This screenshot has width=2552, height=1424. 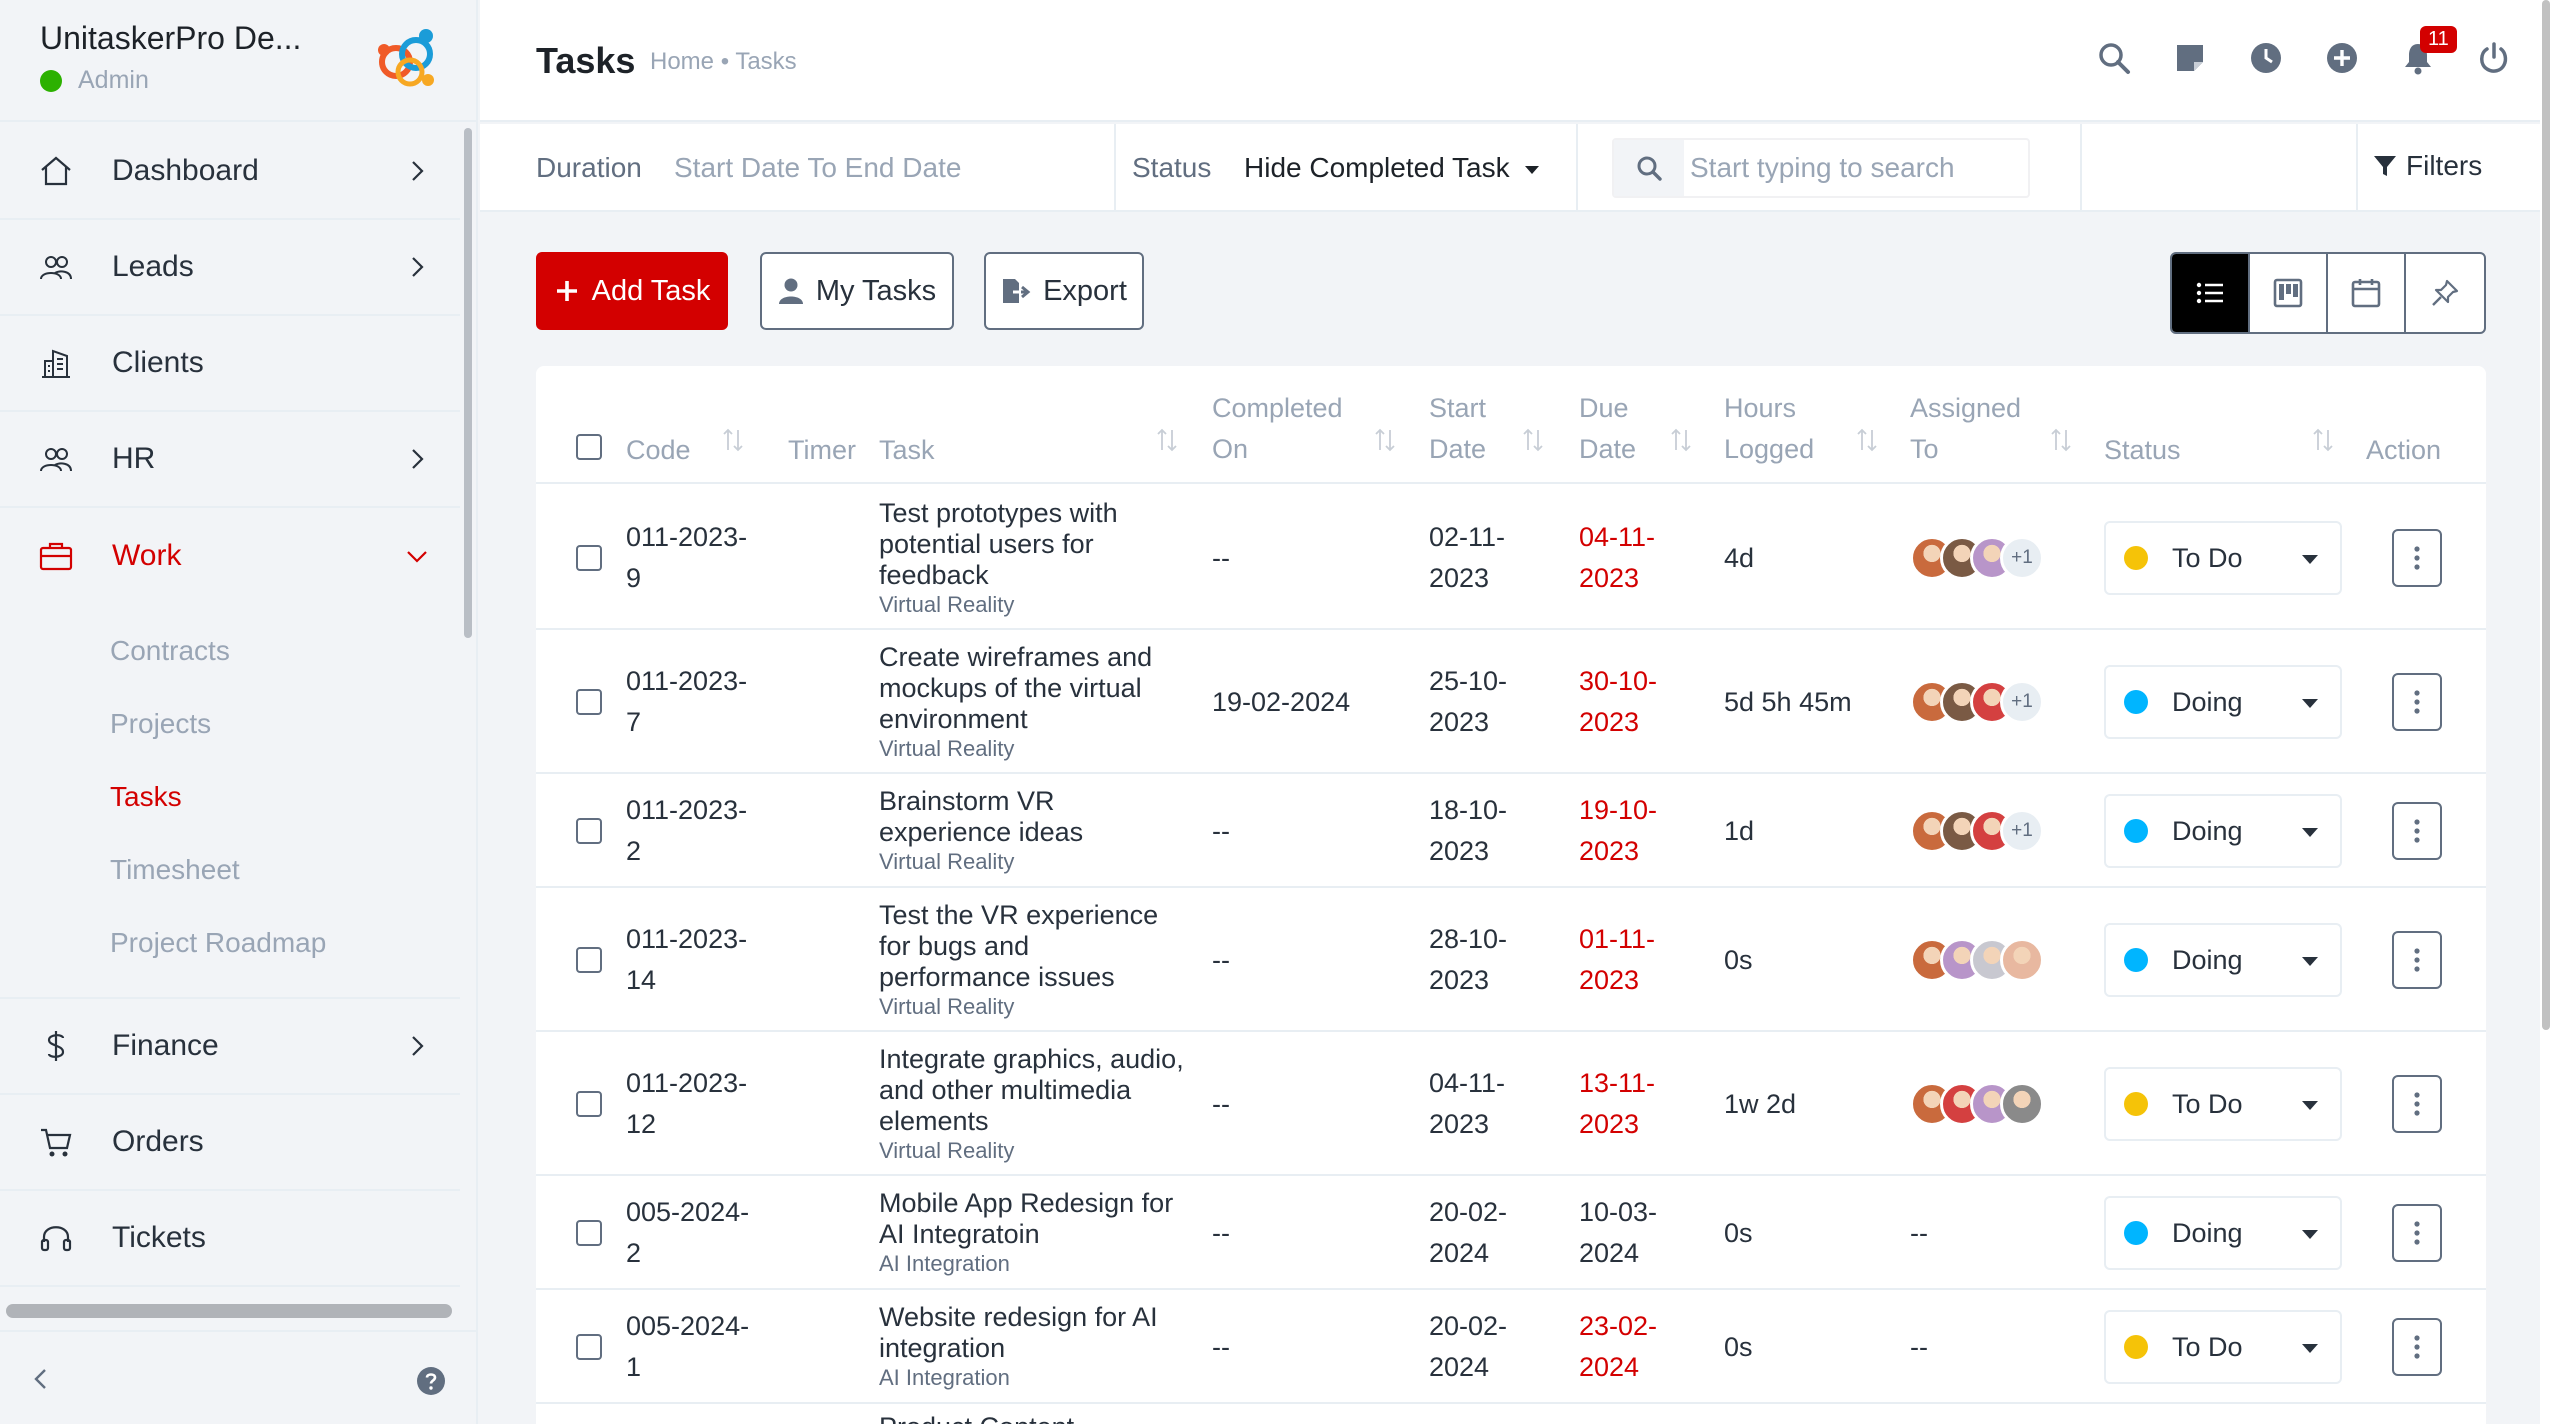 I want to click on add-circle-icon, so click(x=2342, y=58).